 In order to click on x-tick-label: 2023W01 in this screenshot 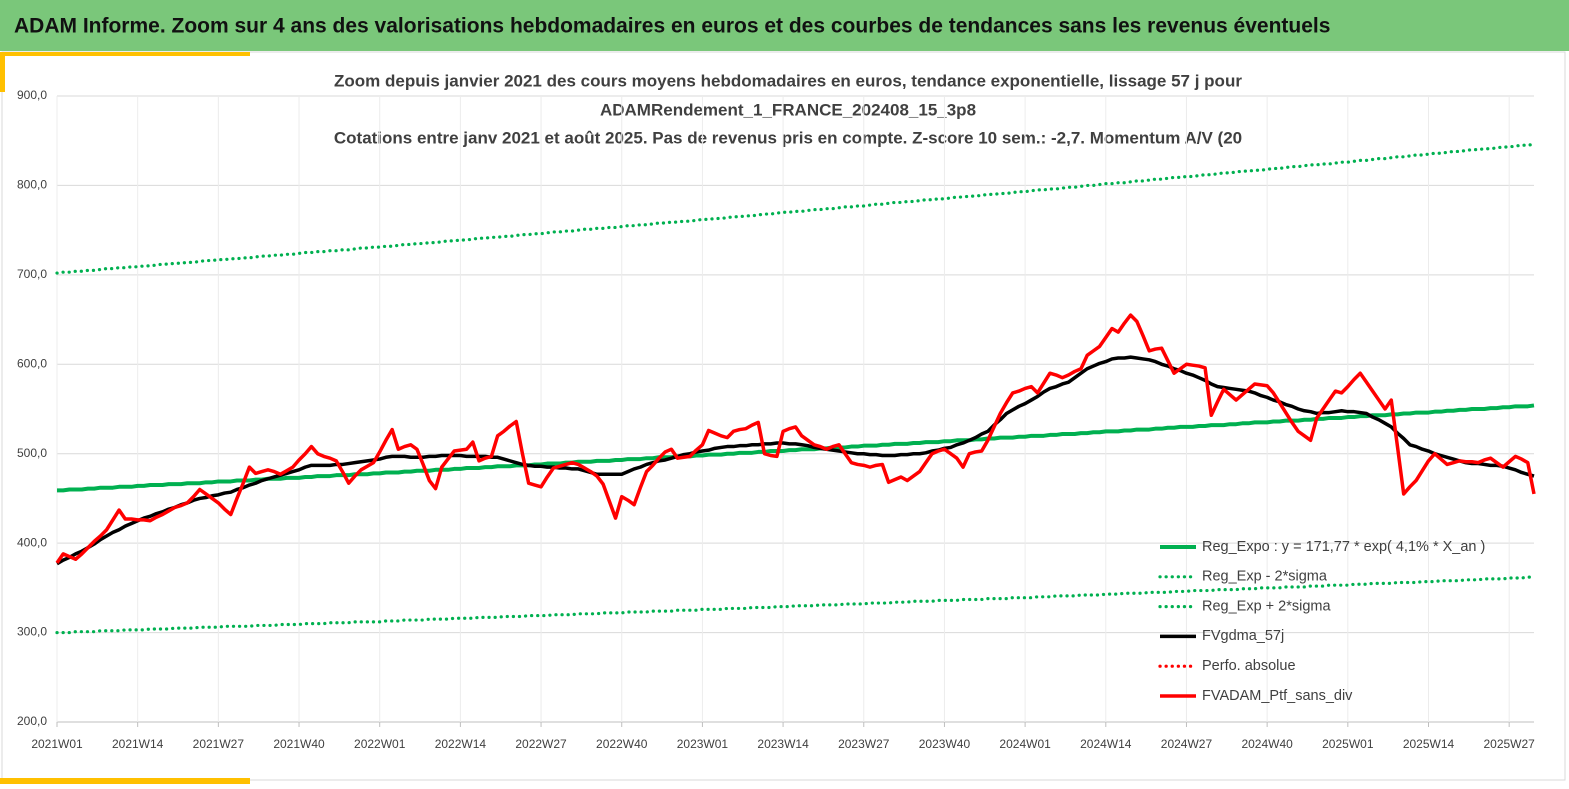, I will do `click(703, 744)`.